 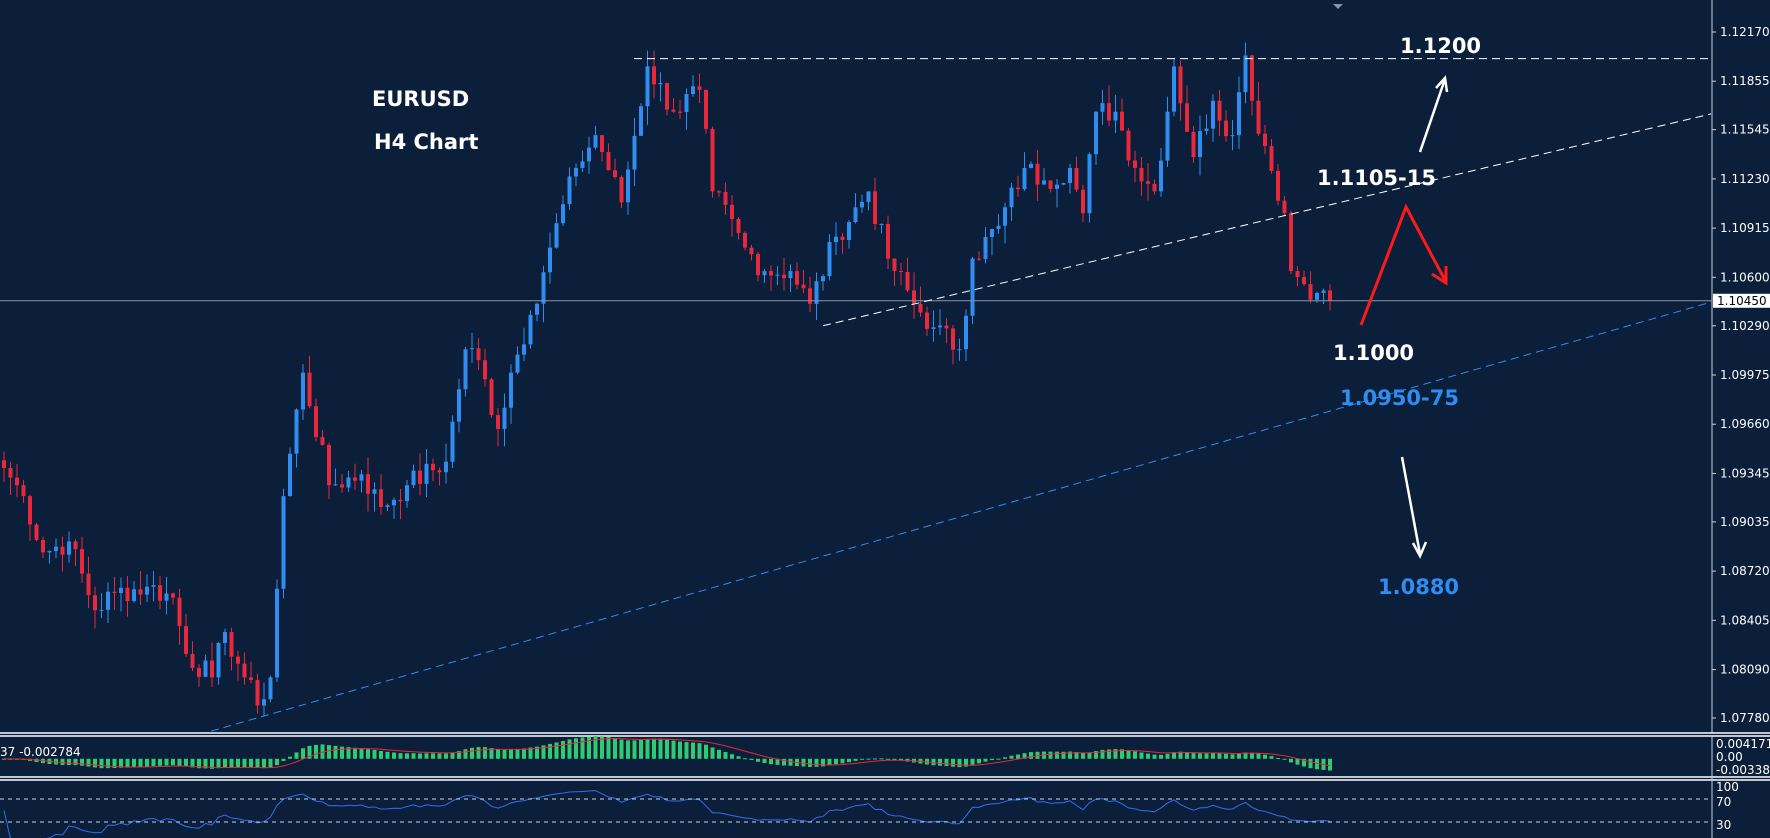 What do you see at coordinates (1745, 424) in the screenshot?
I see `price-tick-label: 1.09660` at bounding box center [1745, 424].